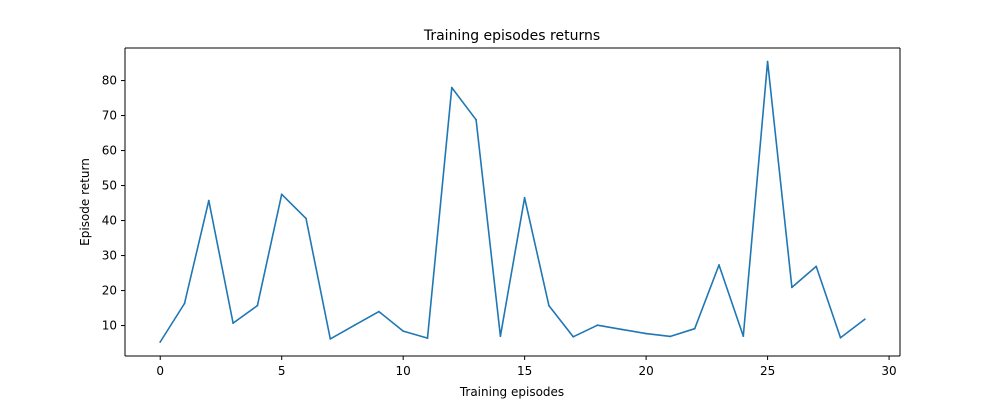 The height and width of the screenshot is (400, 1000). Describe the element at coordinates (403, 371) in the screenshot. I see `x-tick-label: 10` at that location.